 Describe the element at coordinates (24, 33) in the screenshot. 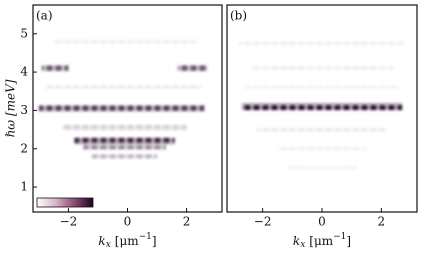

I see `y-tick-label: 5` at that location.